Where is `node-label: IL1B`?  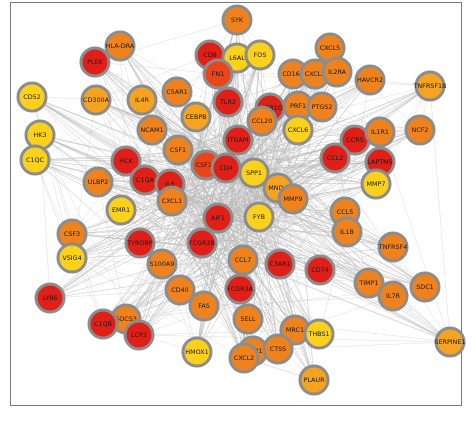
node-label: IL1B is located at coordinates (347, 232).